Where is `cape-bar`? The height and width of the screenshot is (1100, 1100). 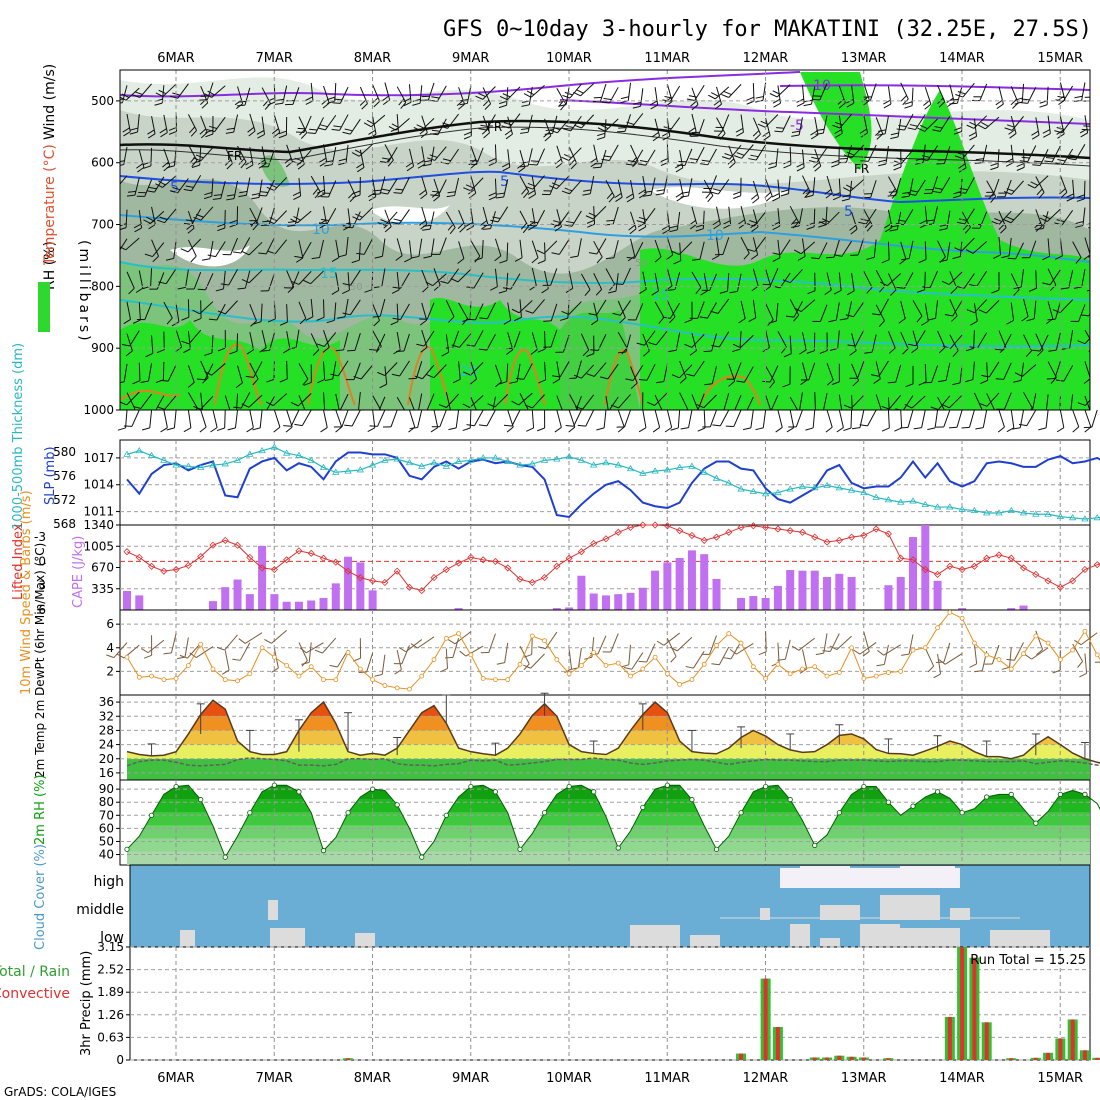 cape-bar is located at coordinates (937, 595).